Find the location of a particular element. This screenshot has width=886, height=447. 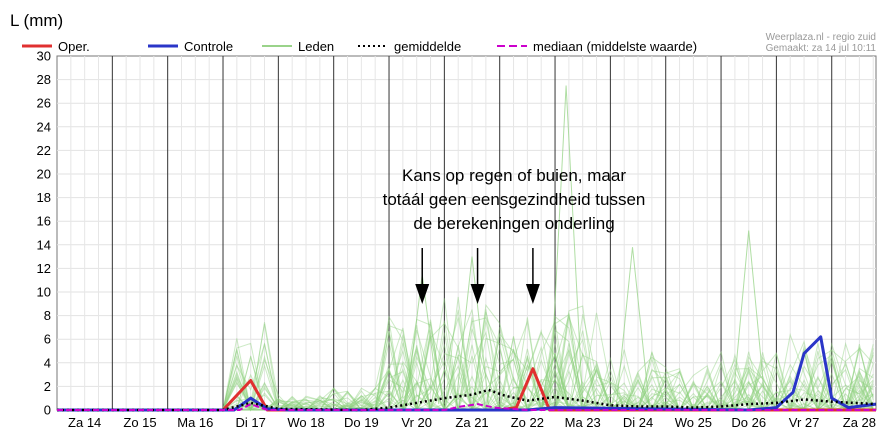

x-tick-label: Ma 16 is located at coordinates (195, 422).